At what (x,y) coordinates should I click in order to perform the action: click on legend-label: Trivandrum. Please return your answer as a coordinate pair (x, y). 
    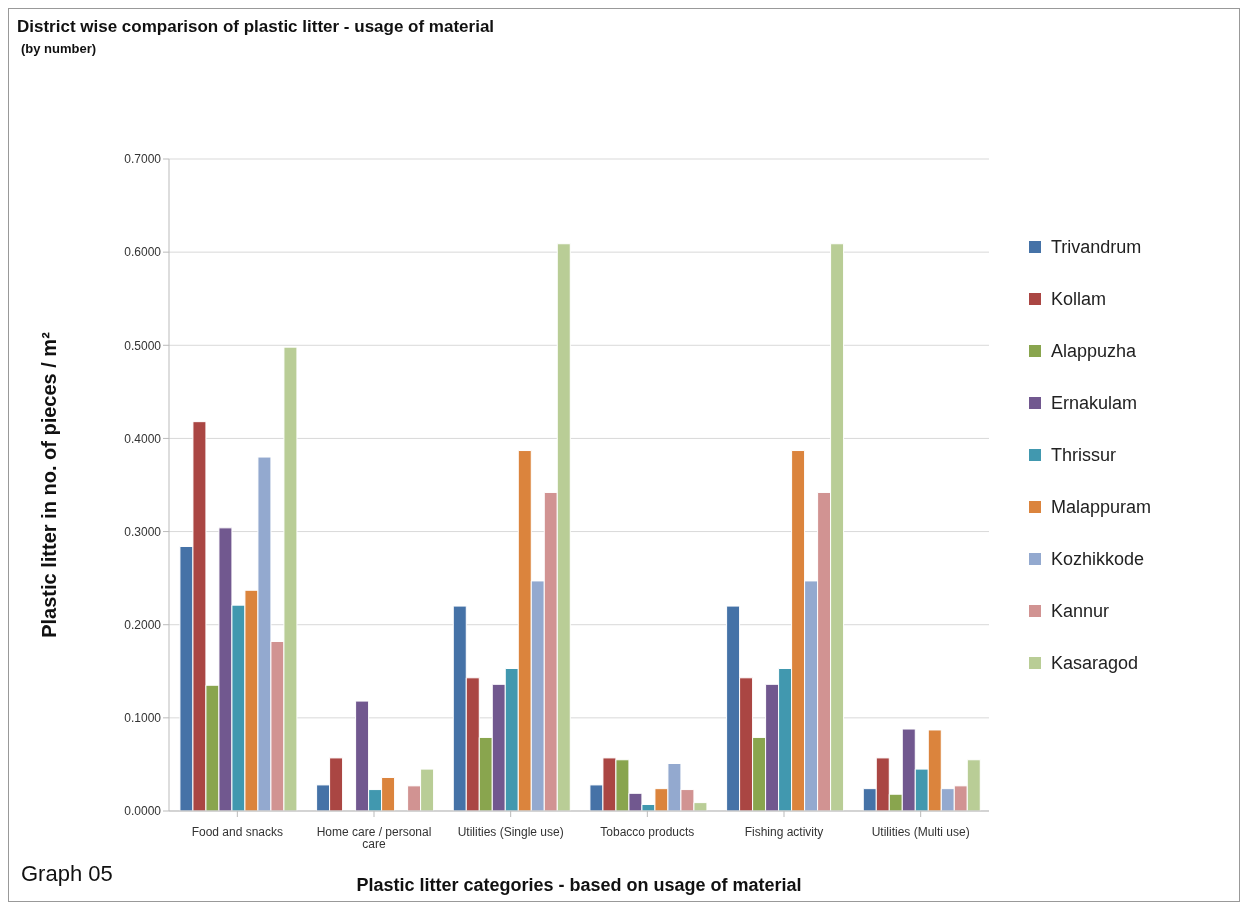
    Looking at the image, I should click on (1096, 247).